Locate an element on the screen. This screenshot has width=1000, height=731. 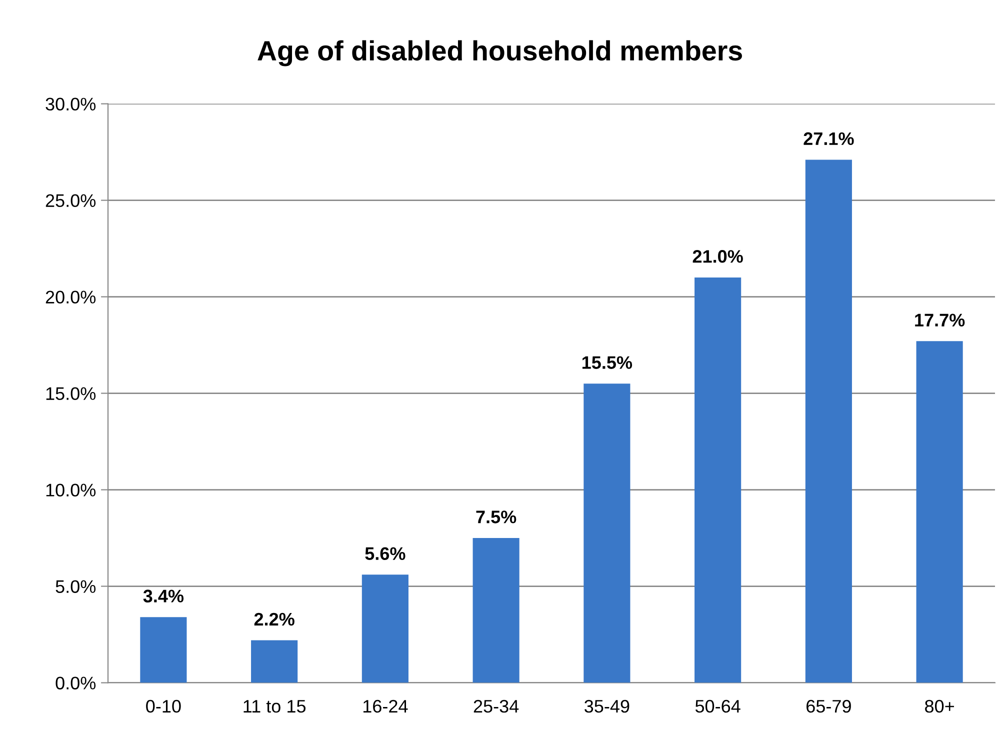
y-tick-label: 5.0% is located at coordinates (76, 586).